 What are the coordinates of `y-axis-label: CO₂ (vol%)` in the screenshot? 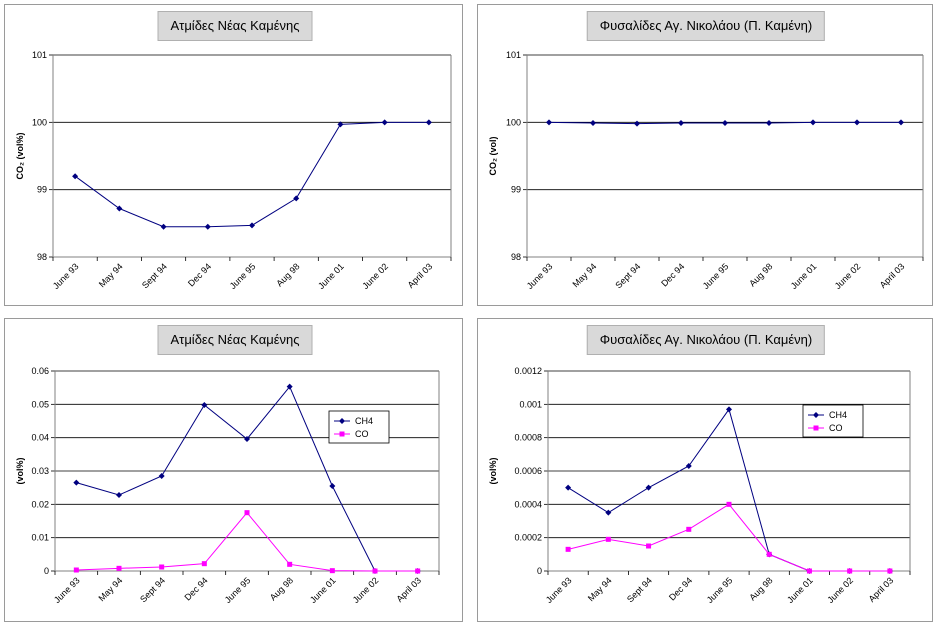 It's located at (20, 155).